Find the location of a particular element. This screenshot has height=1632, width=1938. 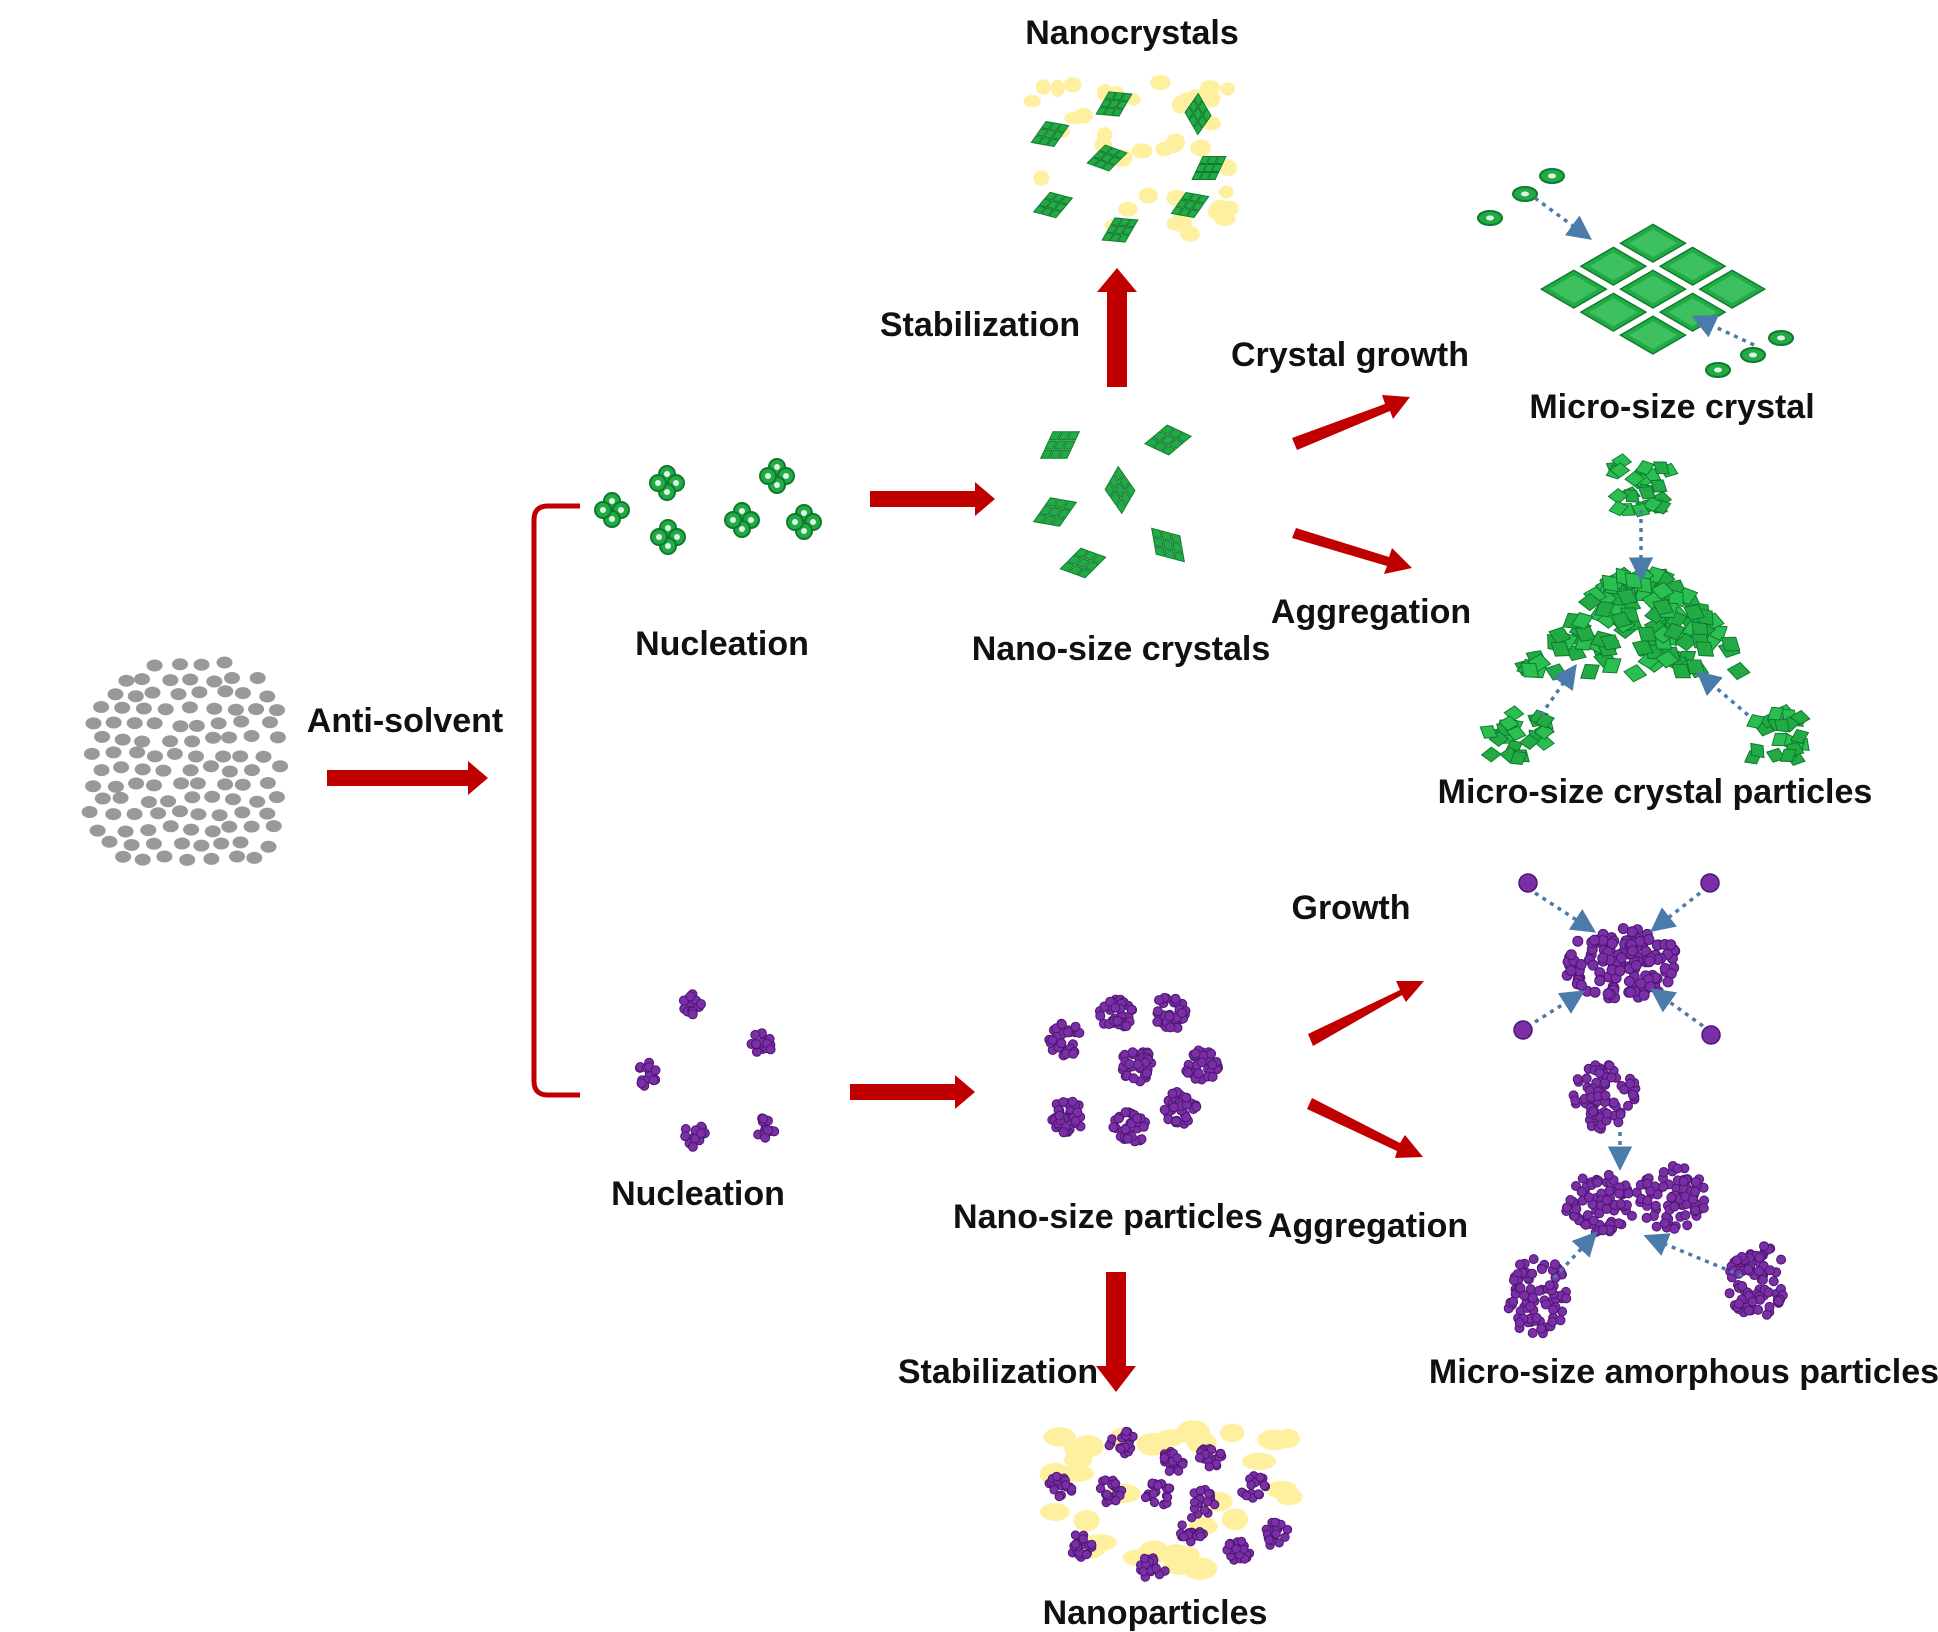

arrow-stabilization-down is located at coordinates (1116, 1332).